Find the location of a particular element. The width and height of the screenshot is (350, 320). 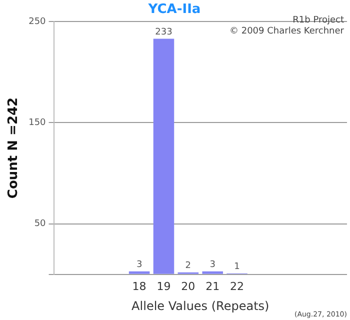

data-label: 1 is located at coordinates (237, 267).